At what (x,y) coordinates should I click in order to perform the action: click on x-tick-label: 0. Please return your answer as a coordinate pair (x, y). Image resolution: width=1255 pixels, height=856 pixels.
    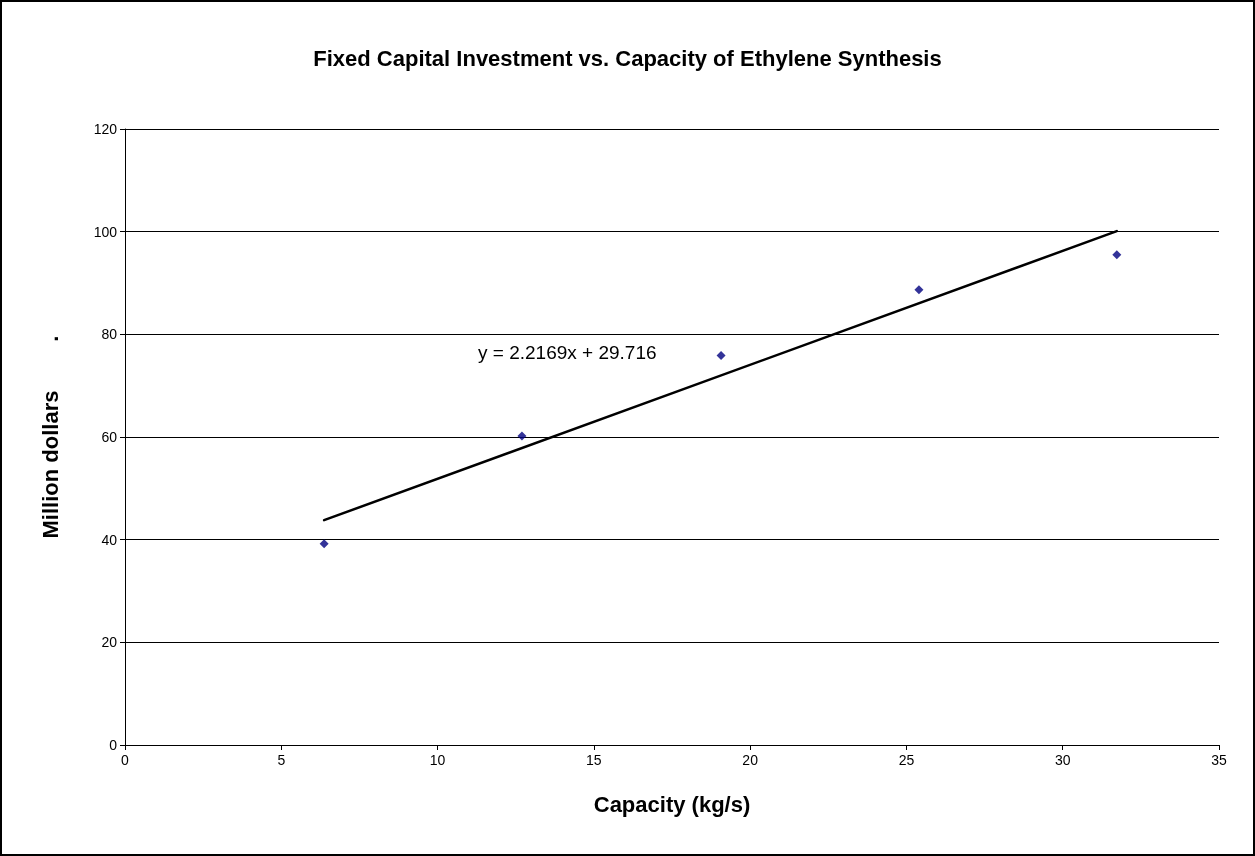
    Looking at the image, I should click on (125, 760).